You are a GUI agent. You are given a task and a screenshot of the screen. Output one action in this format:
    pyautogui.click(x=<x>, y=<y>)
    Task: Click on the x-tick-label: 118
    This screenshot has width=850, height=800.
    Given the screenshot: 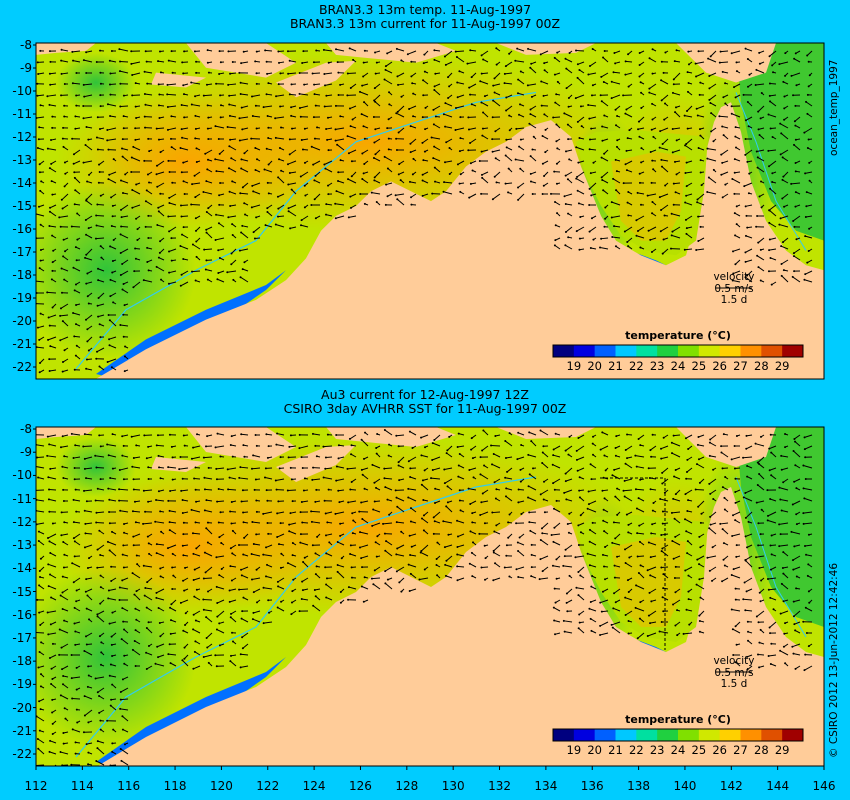 What is the action you would take?
    pyautogui.click(x=175, y=786)
    